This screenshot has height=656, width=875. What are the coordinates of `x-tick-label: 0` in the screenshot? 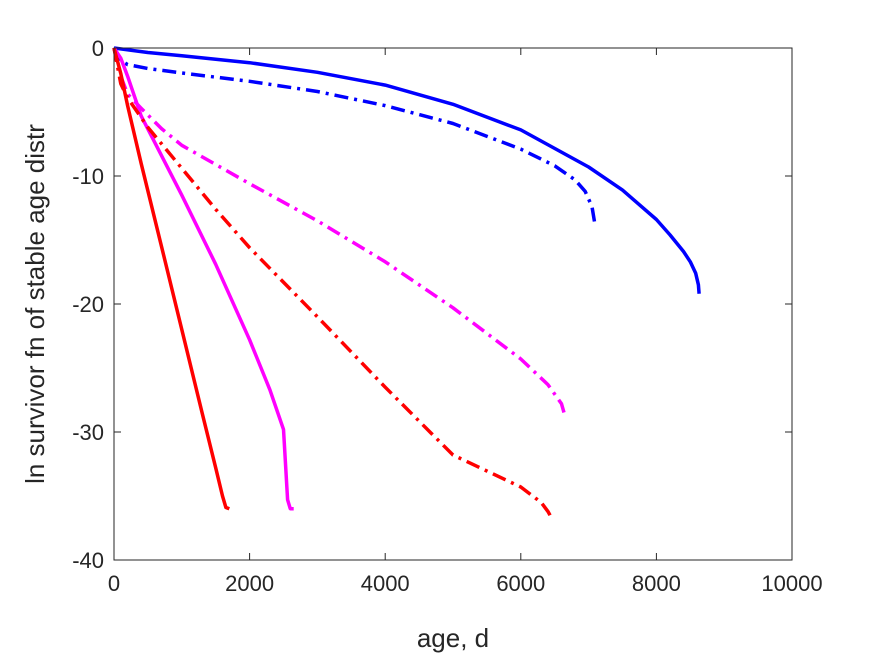 It's located at (114, 583).